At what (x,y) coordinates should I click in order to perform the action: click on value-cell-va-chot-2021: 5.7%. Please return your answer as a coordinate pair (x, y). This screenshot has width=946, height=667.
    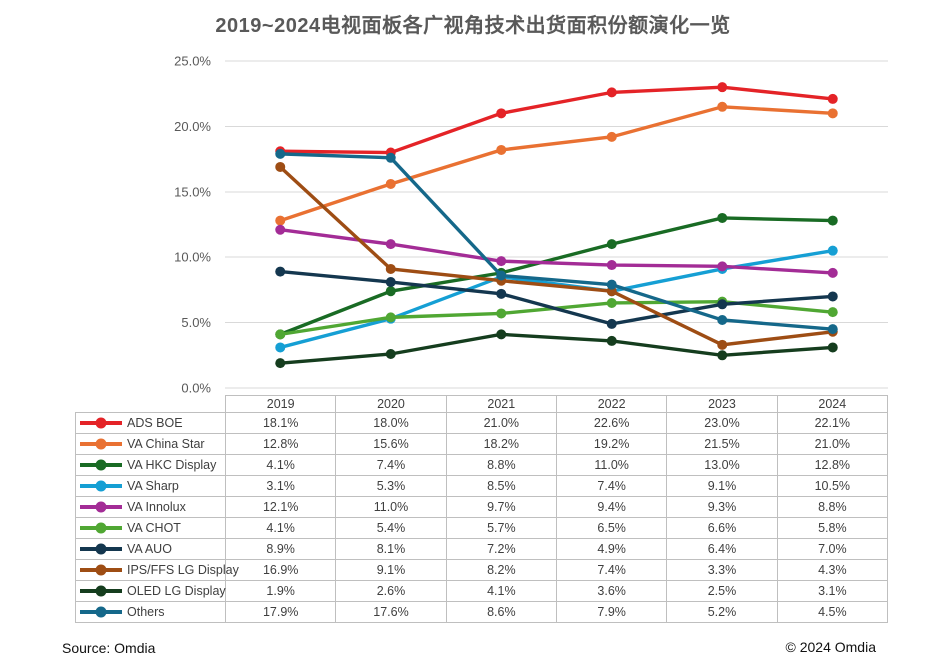
    Looking at the image, I should click on (501, 528).